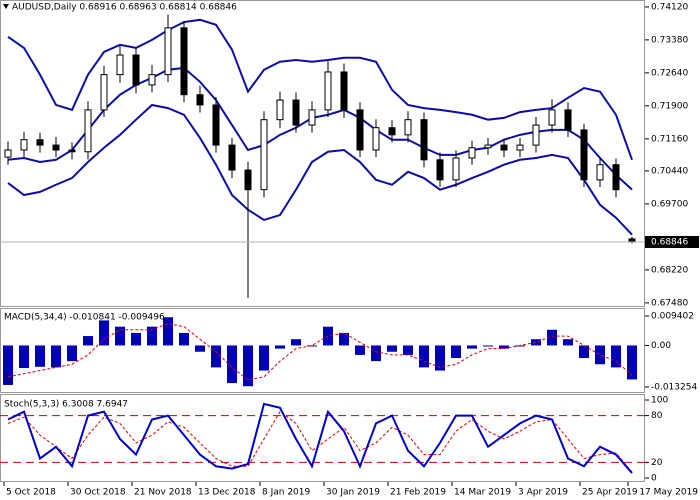 The height and width of the screenshot is (500, 700). Describe the element at coordinates (163, 493) in the screenshot. I see `x-tick-label: 21 Nov 2018` at that location.